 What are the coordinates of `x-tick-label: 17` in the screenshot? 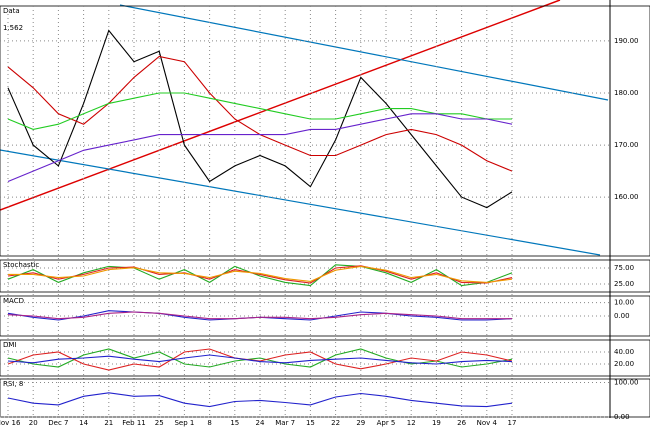 It's located at (512, 423).